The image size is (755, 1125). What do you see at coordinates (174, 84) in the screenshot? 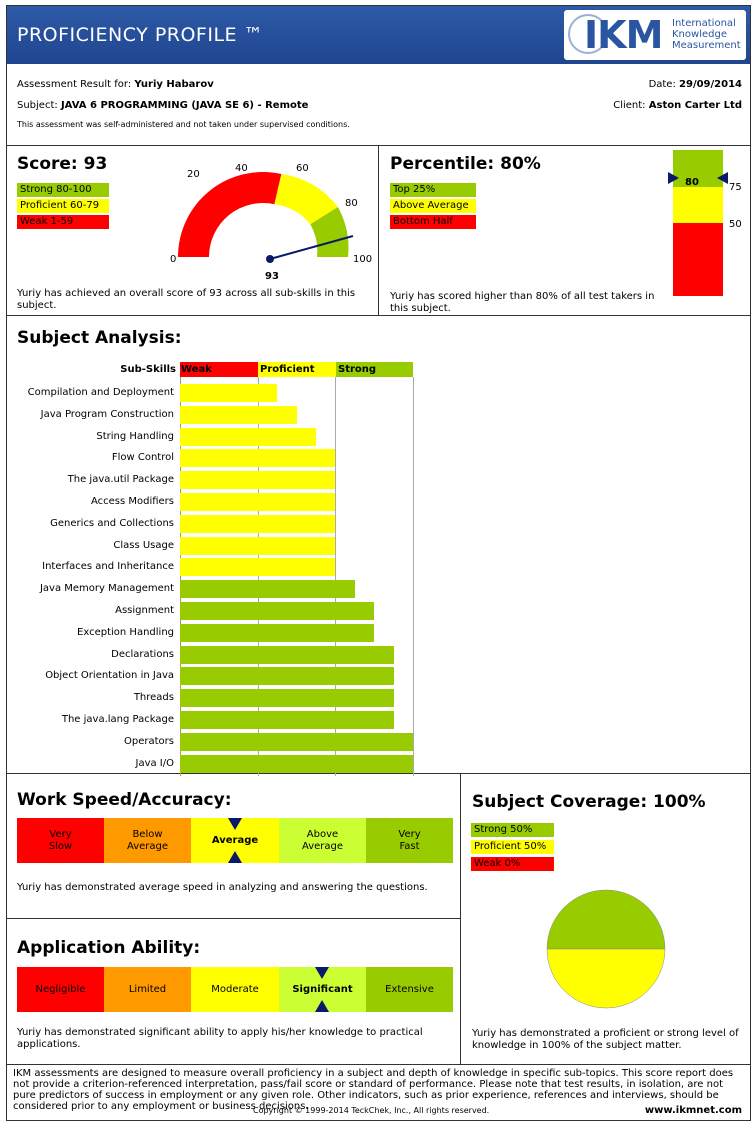
I see `candidate-name: Yuriy Habarov` at bounding box center [174, 84].